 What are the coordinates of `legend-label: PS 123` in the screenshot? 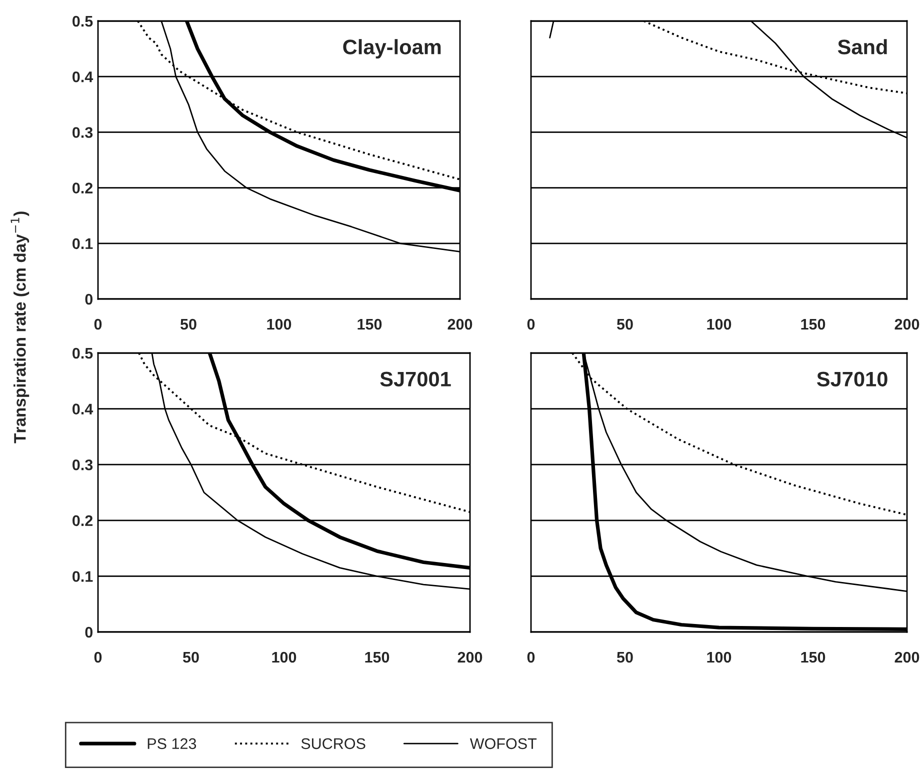 It's located at (172, 744).